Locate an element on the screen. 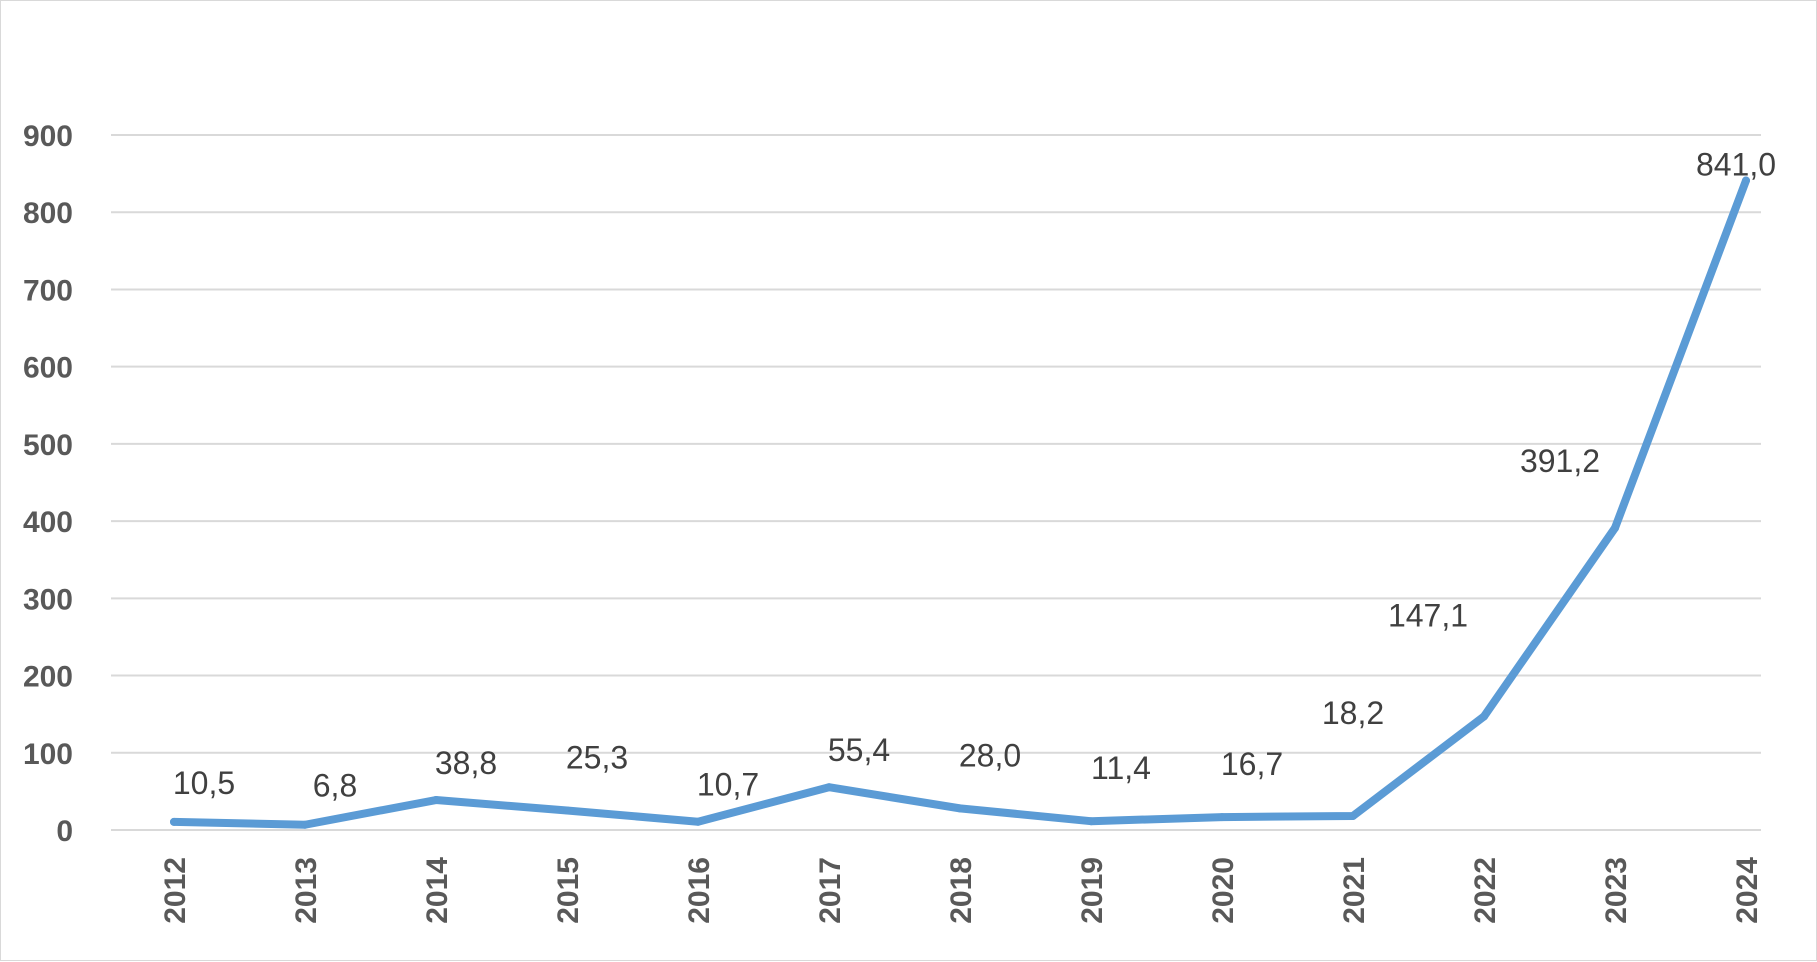  x-tick-label: 2020 is located at coordinates (1223, 890).